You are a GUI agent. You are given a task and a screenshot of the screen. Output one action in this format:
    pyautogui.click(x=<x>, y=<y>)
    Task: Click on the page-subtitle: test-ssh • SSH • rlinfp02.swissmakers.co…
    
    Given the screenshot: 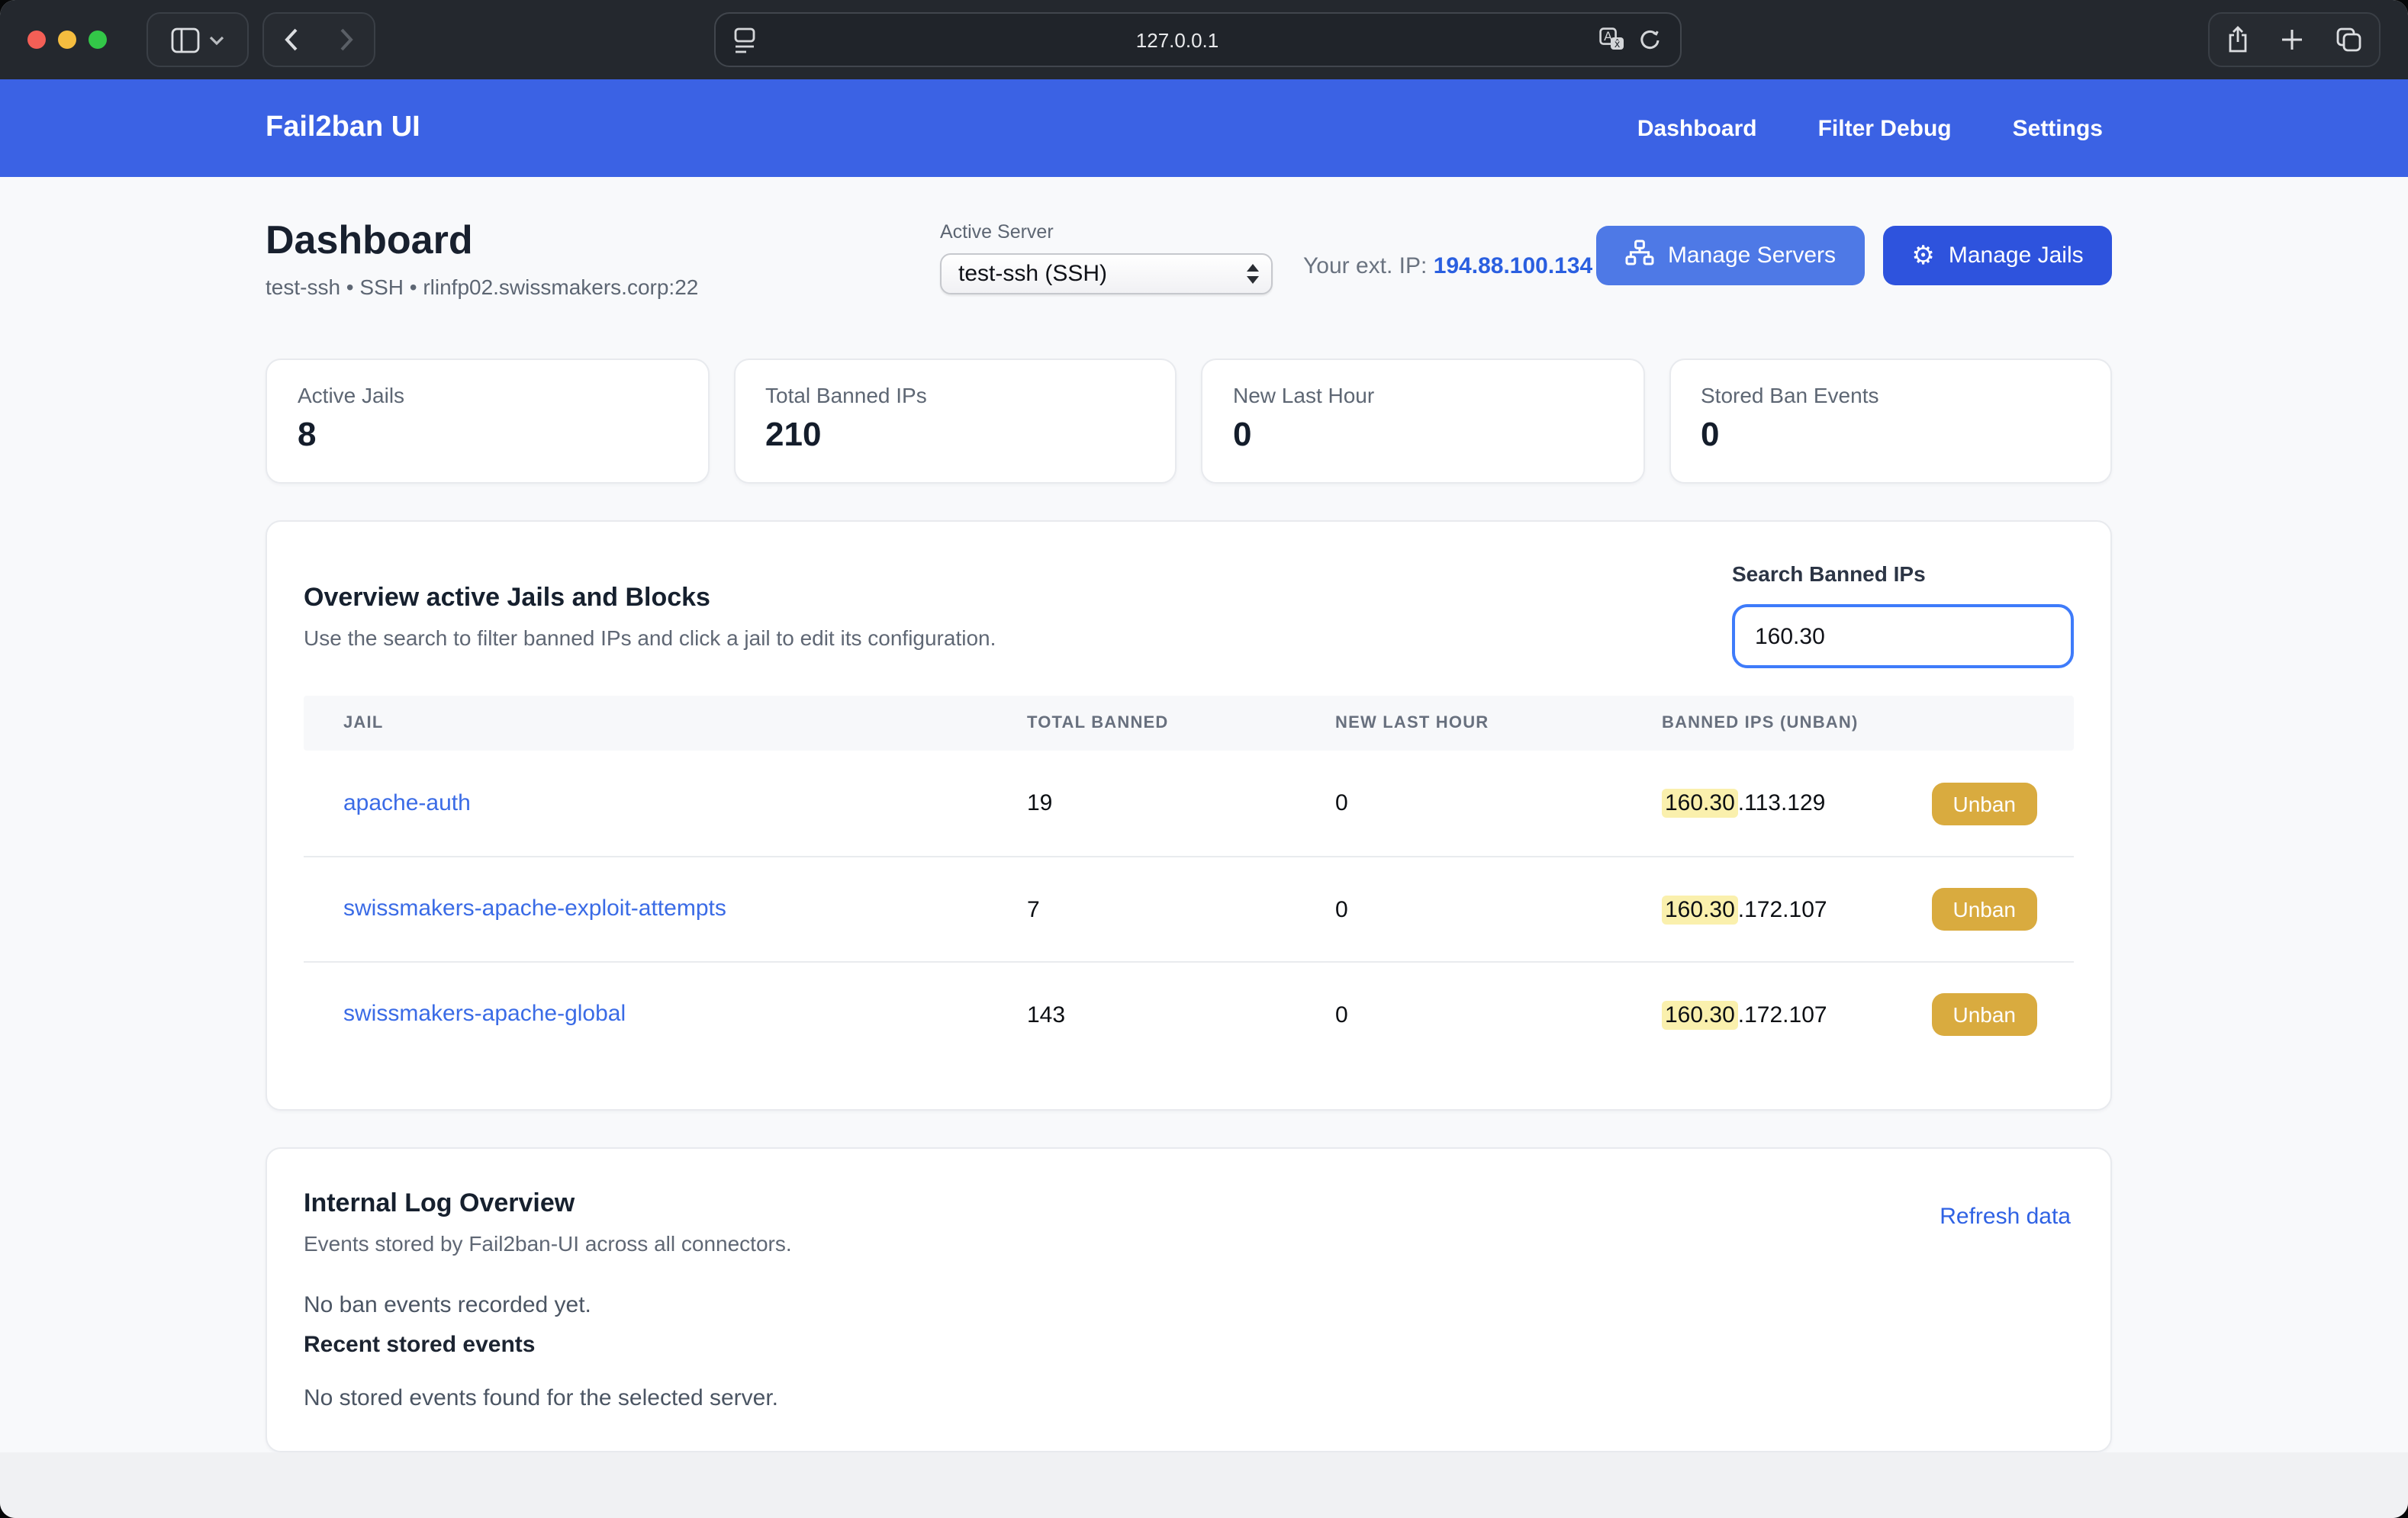 What is the action you would take?
    pyautogui.click(x=482, y=287)
    